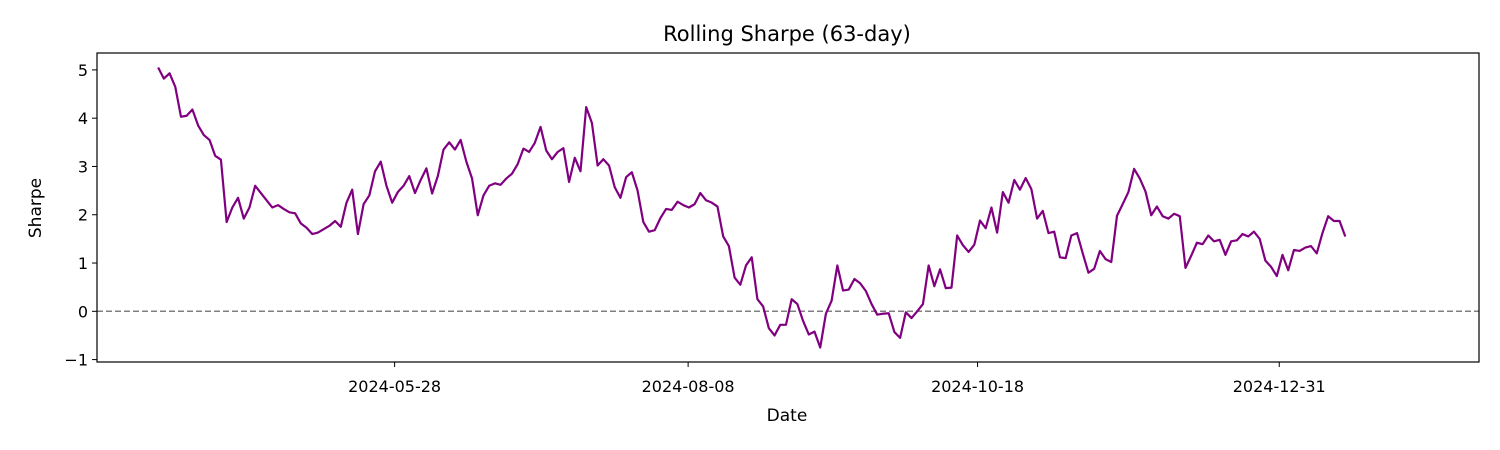 Image resolution: width=1500 pixels, height=450 pixels. Describe the element at coordinates (76, 360) in the screenshot. I see `y-tick-label: −1` at that location.